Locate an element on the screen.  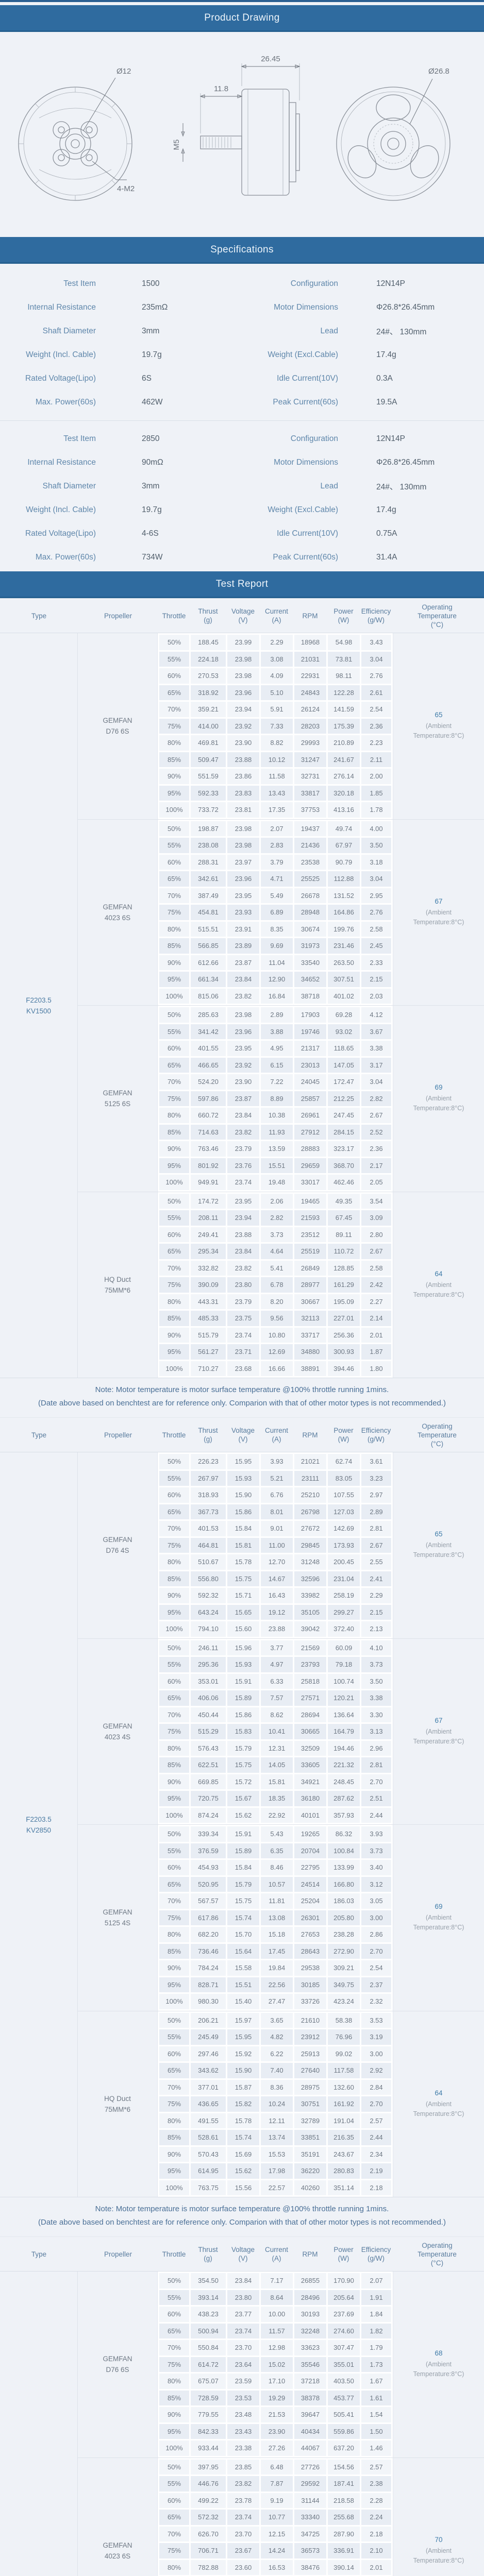
data-cell: 245.49 is located at coordinates (208, 2037).